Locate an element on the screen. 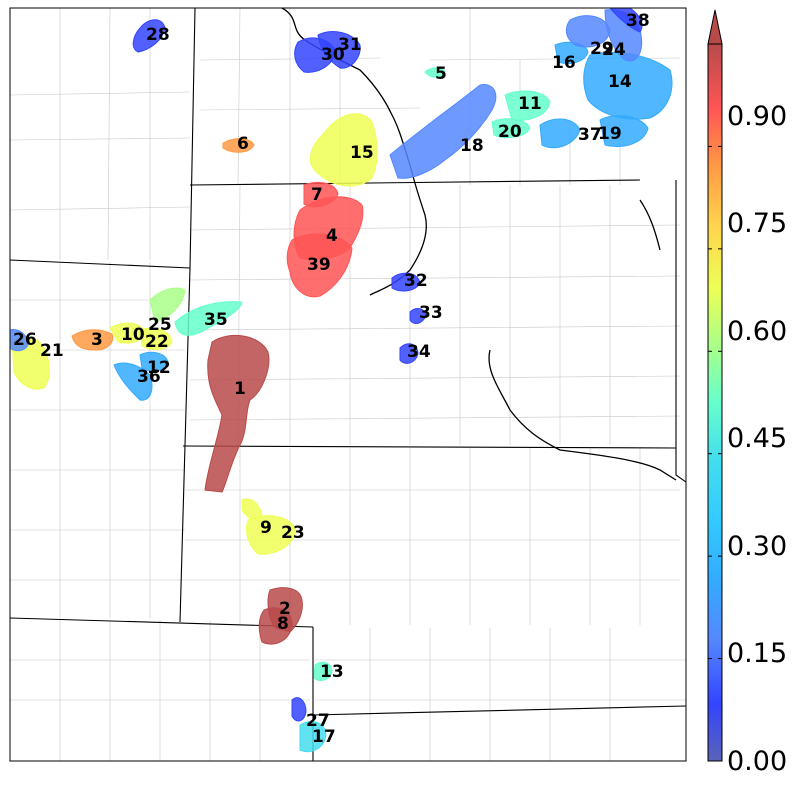  colorbar-tick-label: 0.30 is located at coordinates (757, 546).